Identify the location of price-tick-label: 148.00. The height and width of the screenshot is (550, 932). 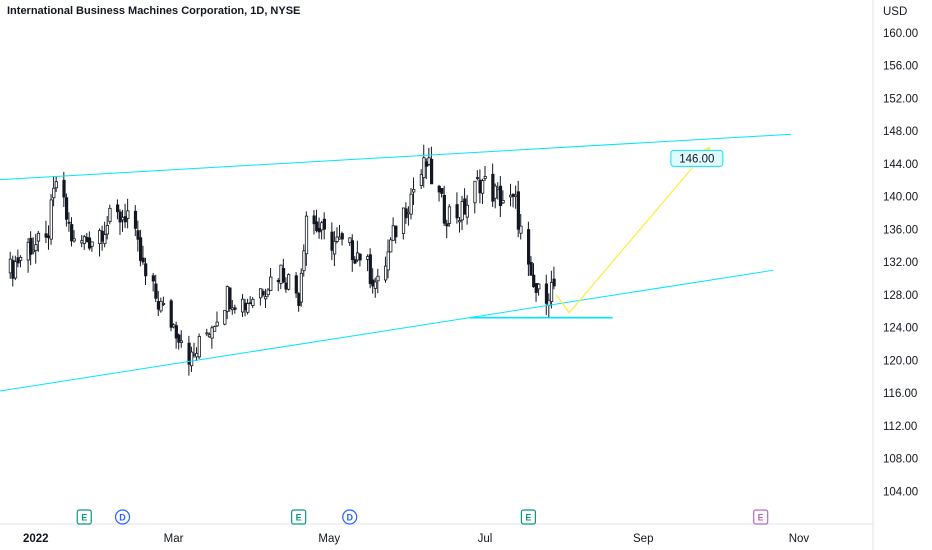
(900, 132).